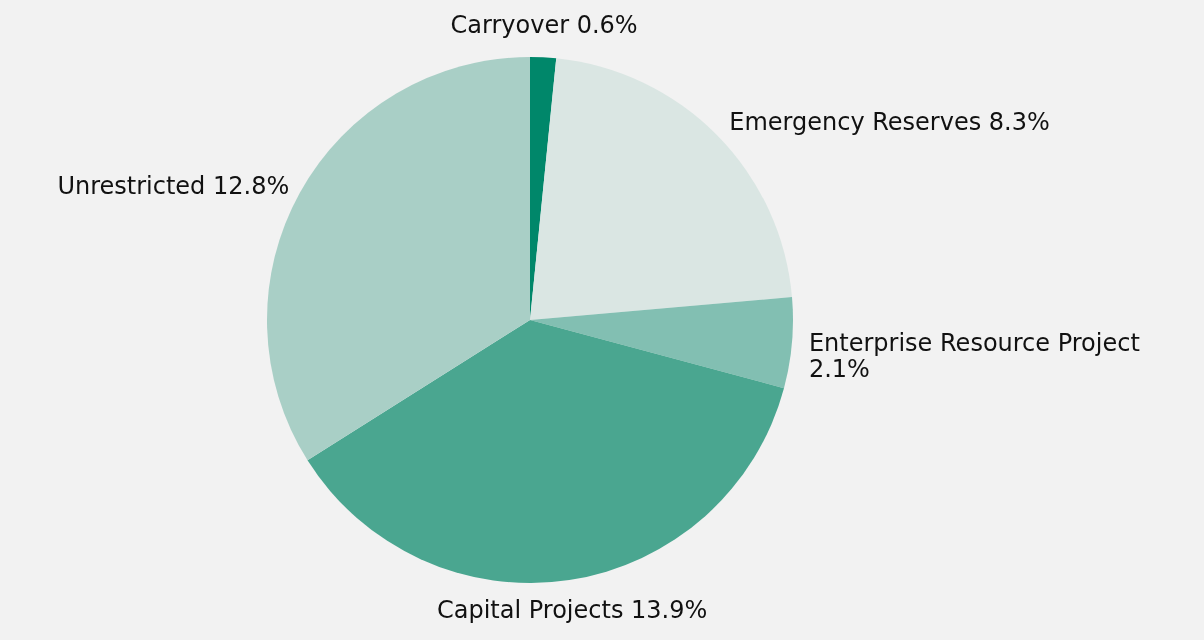  I want to click on slice-label: Enterprise Resource Project, so click(974, 343).